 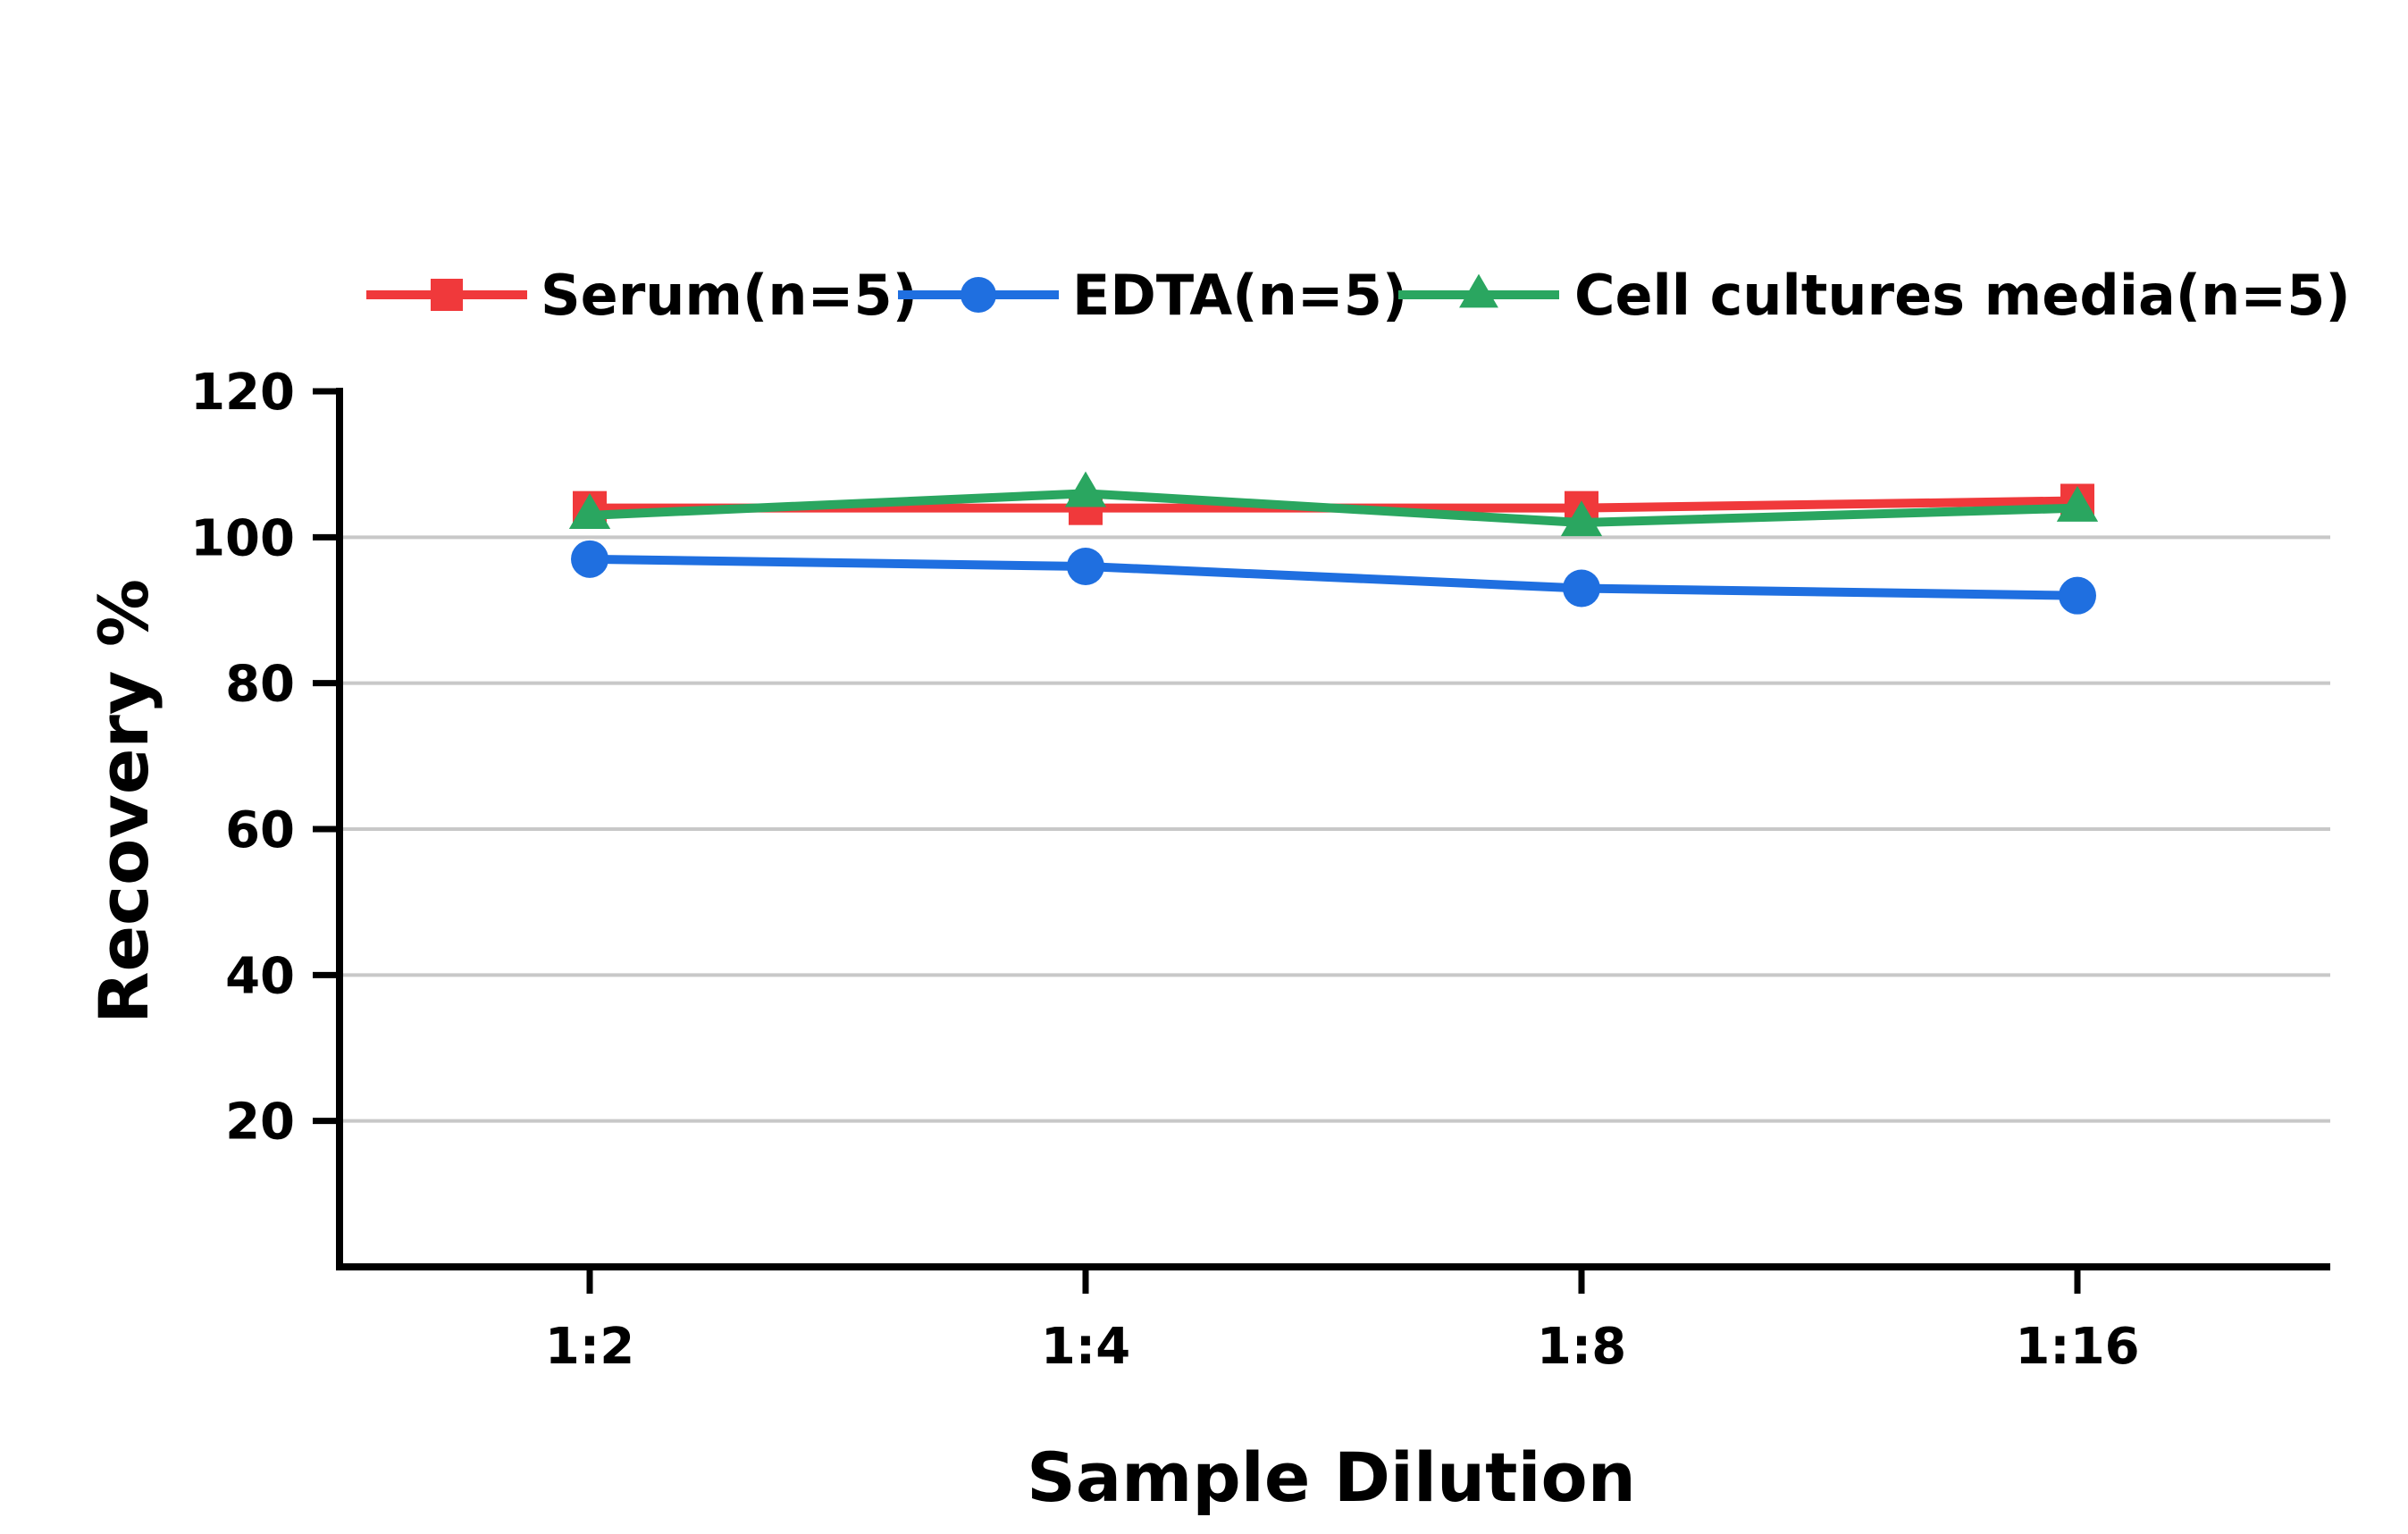 What do you see at coordinates (124, 801) in the screenshot?
I see `y-axis-title: Recovery %` at bounding box center [124, 801].